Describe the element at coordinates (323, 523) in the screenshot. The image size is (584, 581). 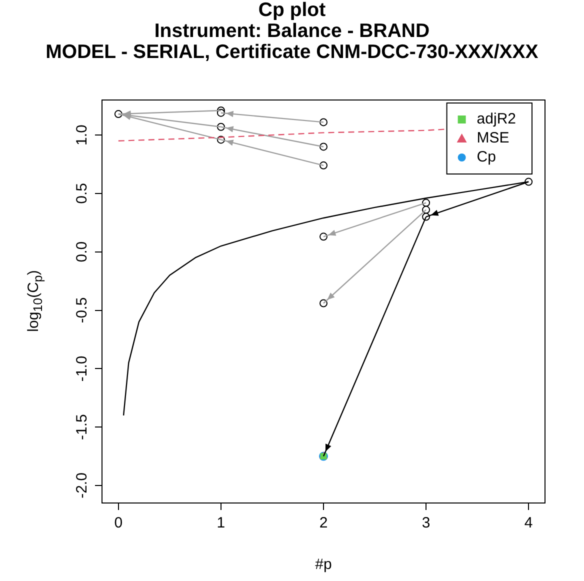
I see `x-tick-label: 2` at that location.